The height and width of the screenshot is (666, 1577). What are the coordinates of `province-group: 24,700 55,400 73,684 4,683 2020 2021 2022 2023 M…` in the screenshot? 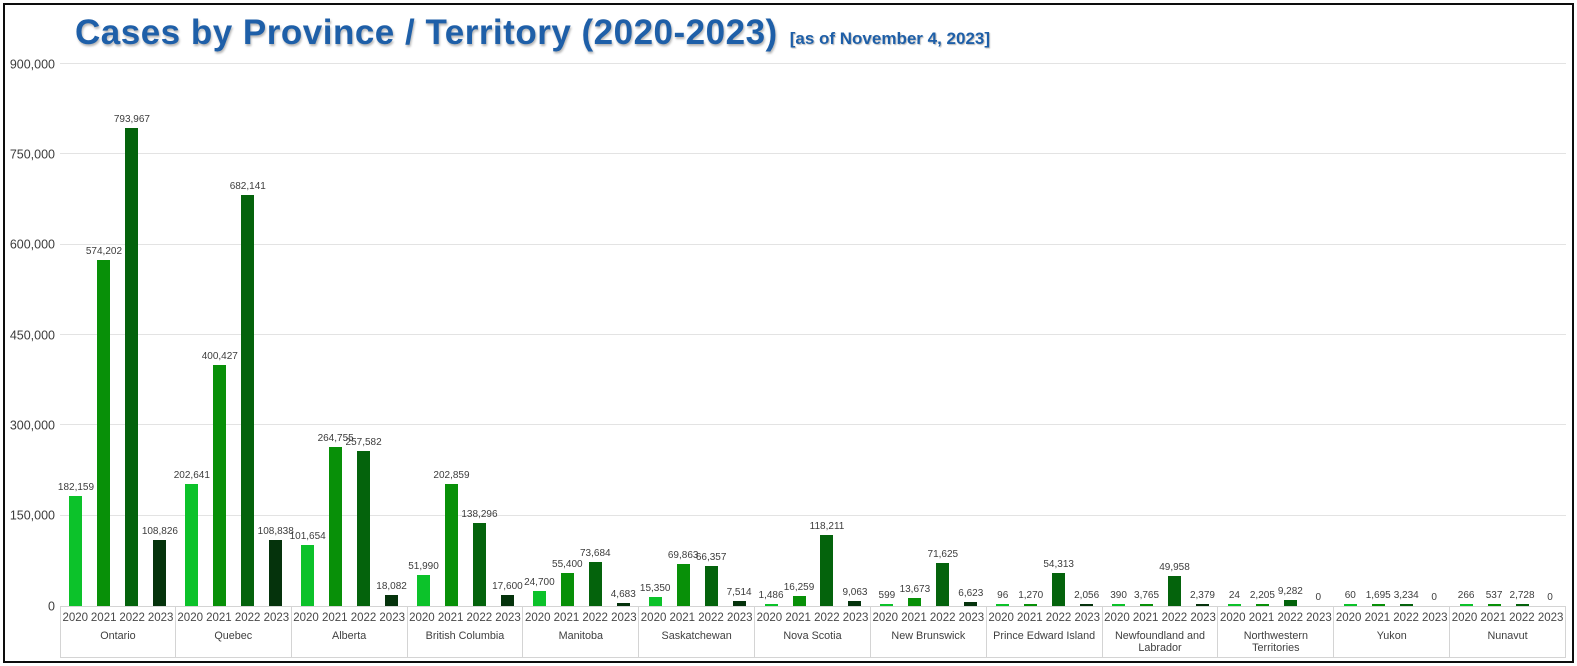 It's located at (581, 361).